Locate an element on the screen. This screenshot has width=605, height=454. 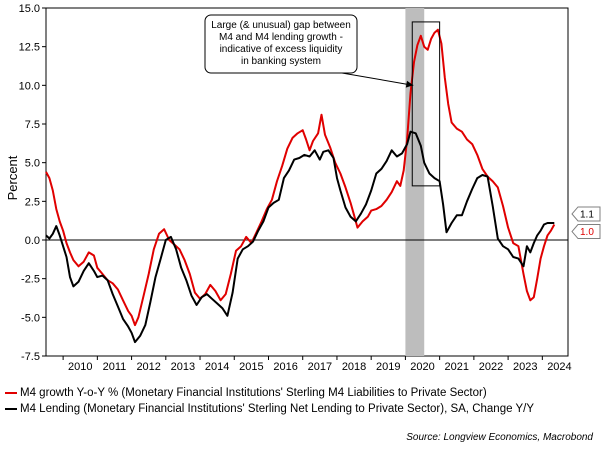
end-label-tag-black is located at coordinates (586, 214).